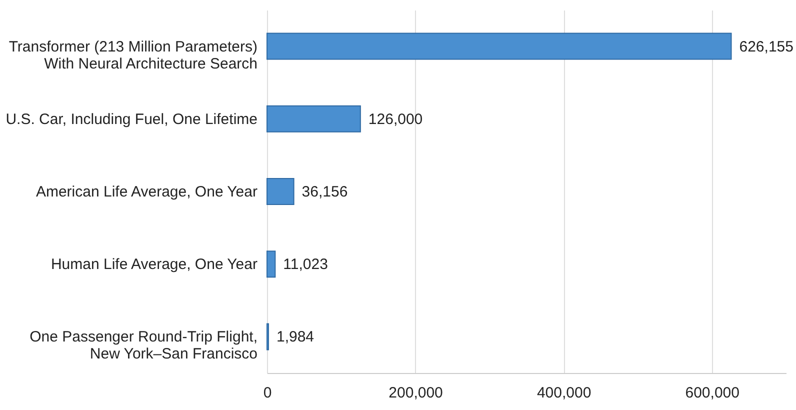 The width and height of the screenshot is (796, 410). Describe the element at coordinates (564, 393) in the screenshot. I see `x-tick-label: 400,000` at that location.